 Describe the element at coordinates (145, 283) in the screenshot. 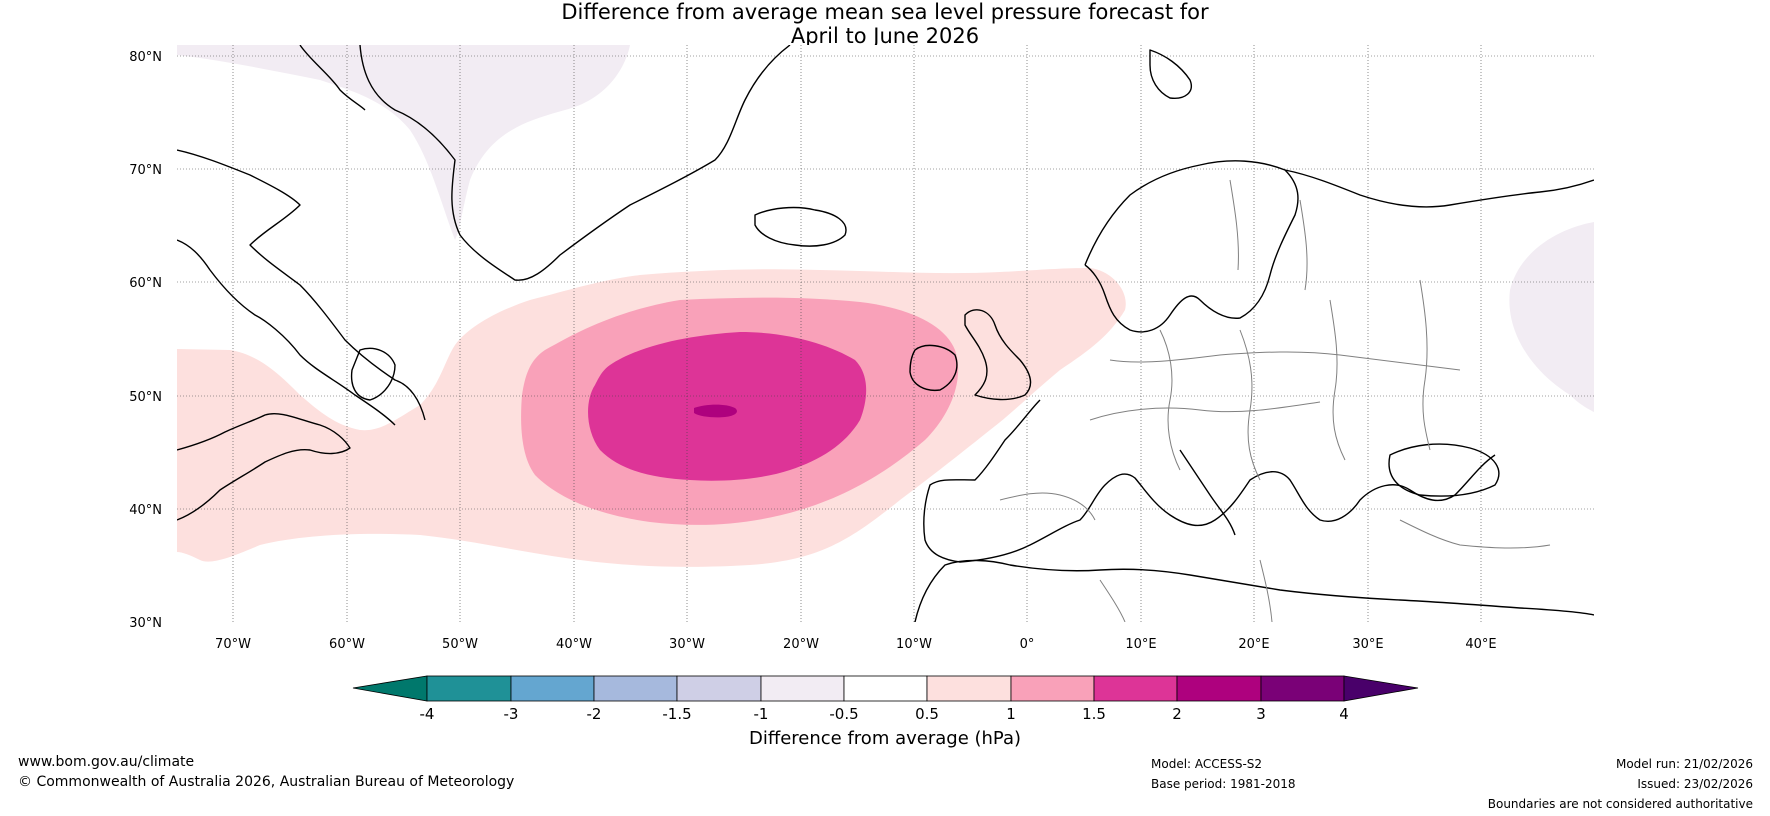

I see `lat-label-60n: 60°N` at that location.